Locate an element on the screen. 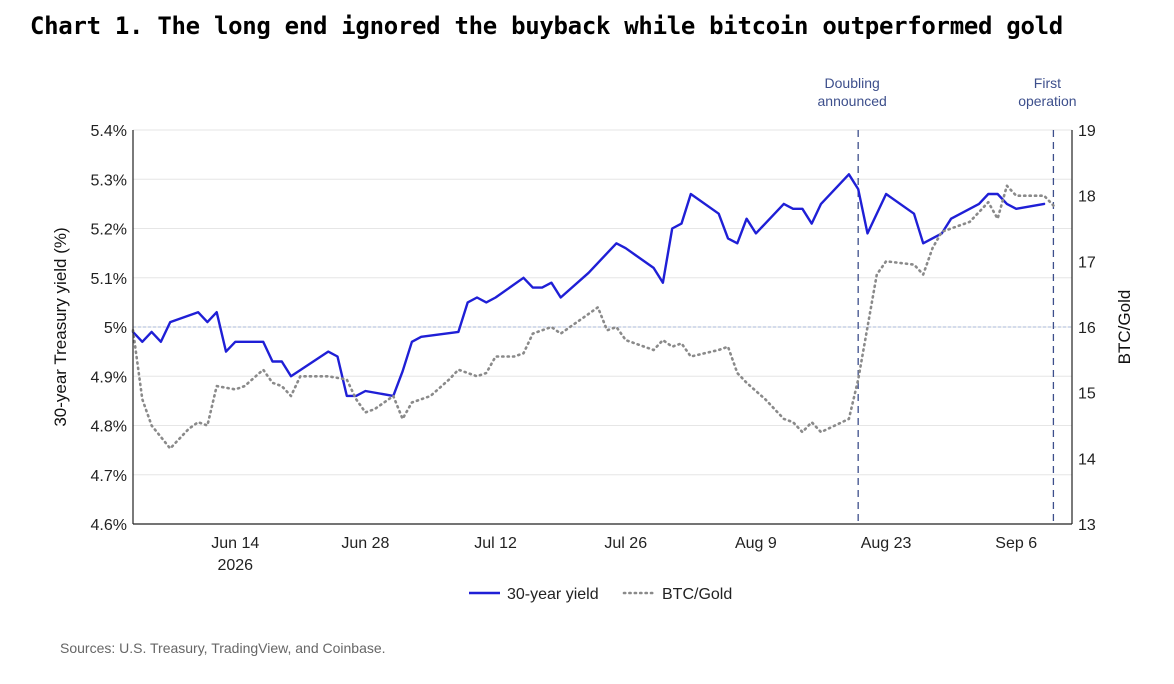  y2-tick-label: 15 is located at coordinates (1087, 394).